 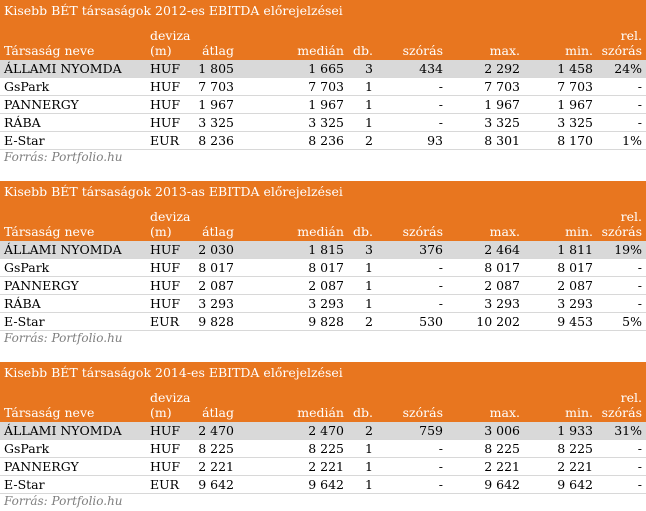 I want to click on cell-max: 8 301, so click(x=502, y=140).